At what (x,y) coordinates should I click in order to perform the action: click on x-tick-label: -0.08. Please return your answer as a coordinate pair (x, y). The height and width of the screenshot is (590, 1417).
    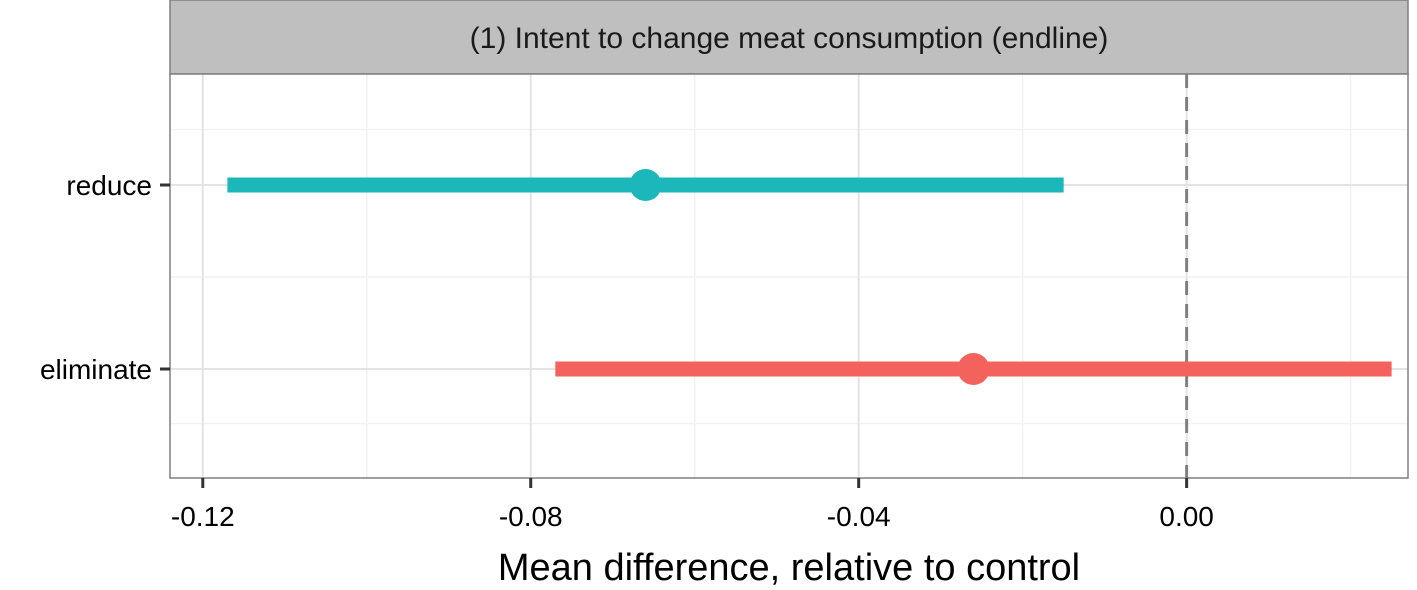
    Looking at the image, I should click on (531, 516).